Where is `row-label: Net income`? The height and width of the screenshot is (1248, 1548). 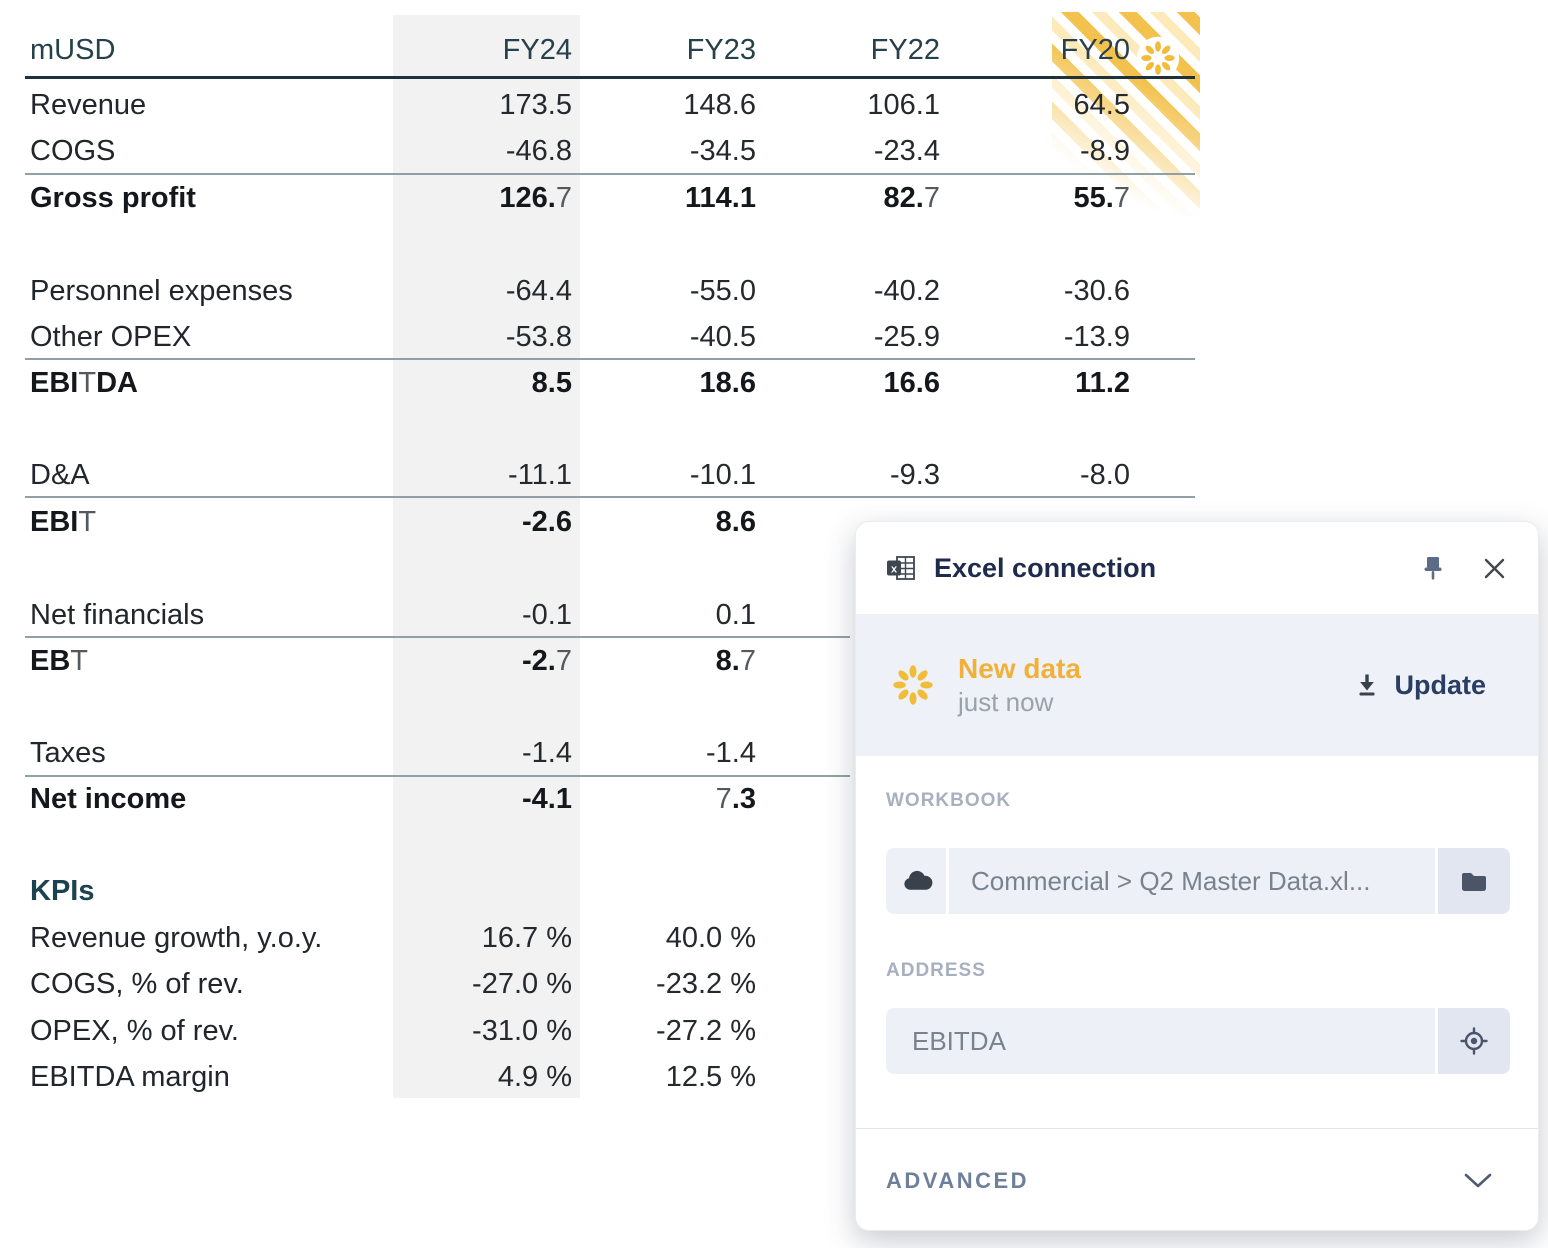
row-label: Net income is located at coordinates (108, 799).